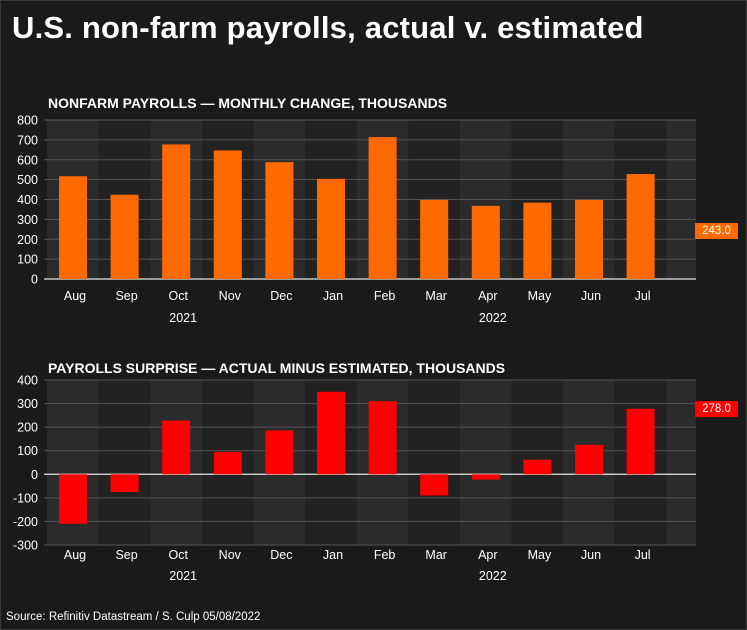 The height and width of the screenshot is (630, 747). I want to click on surprise-y-tick-label: -200, so click(25, 522).